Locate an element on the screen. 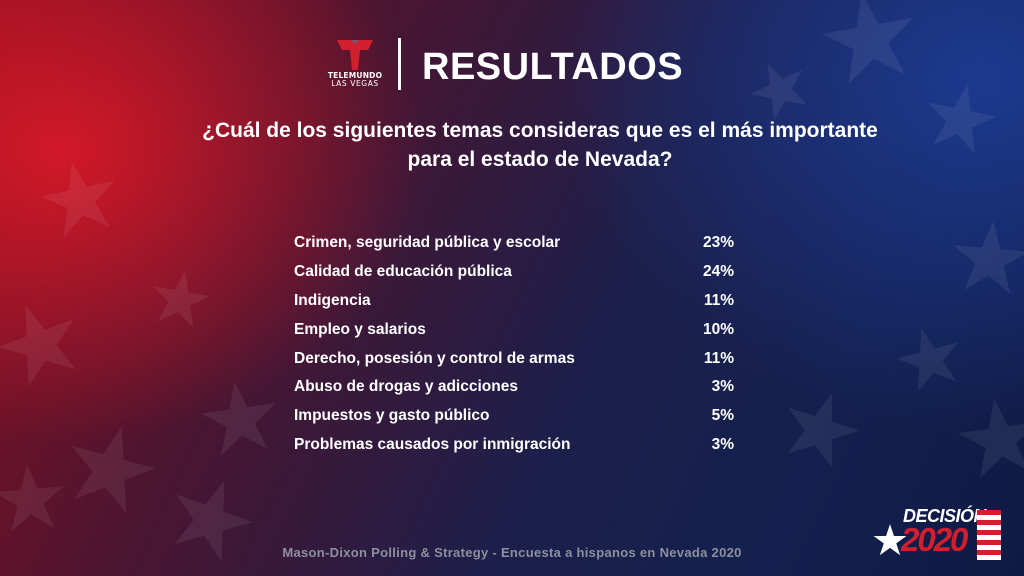 The height and width of the screenshot is (576, 1024). result-row: Problemas causados por inmigración 3% is located at coordinates (514, 445).